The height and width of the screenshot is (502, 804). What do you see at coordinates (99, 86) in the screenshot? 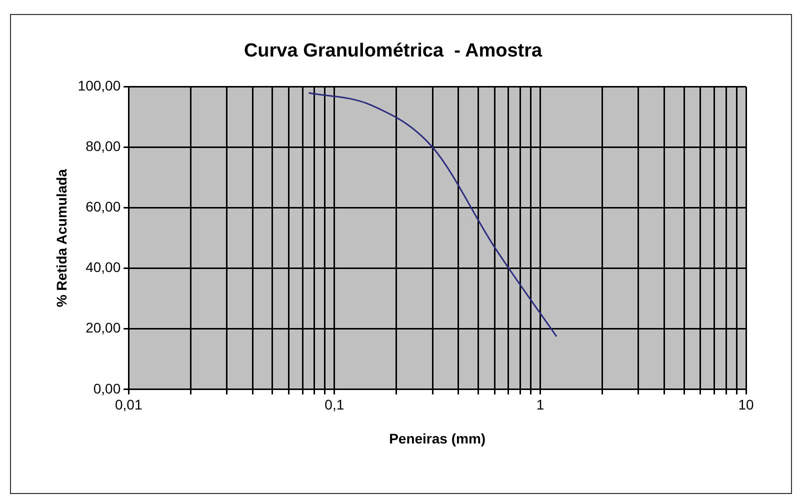
I see `y-tick-label: 100,00` at bounding box center [99, 86].